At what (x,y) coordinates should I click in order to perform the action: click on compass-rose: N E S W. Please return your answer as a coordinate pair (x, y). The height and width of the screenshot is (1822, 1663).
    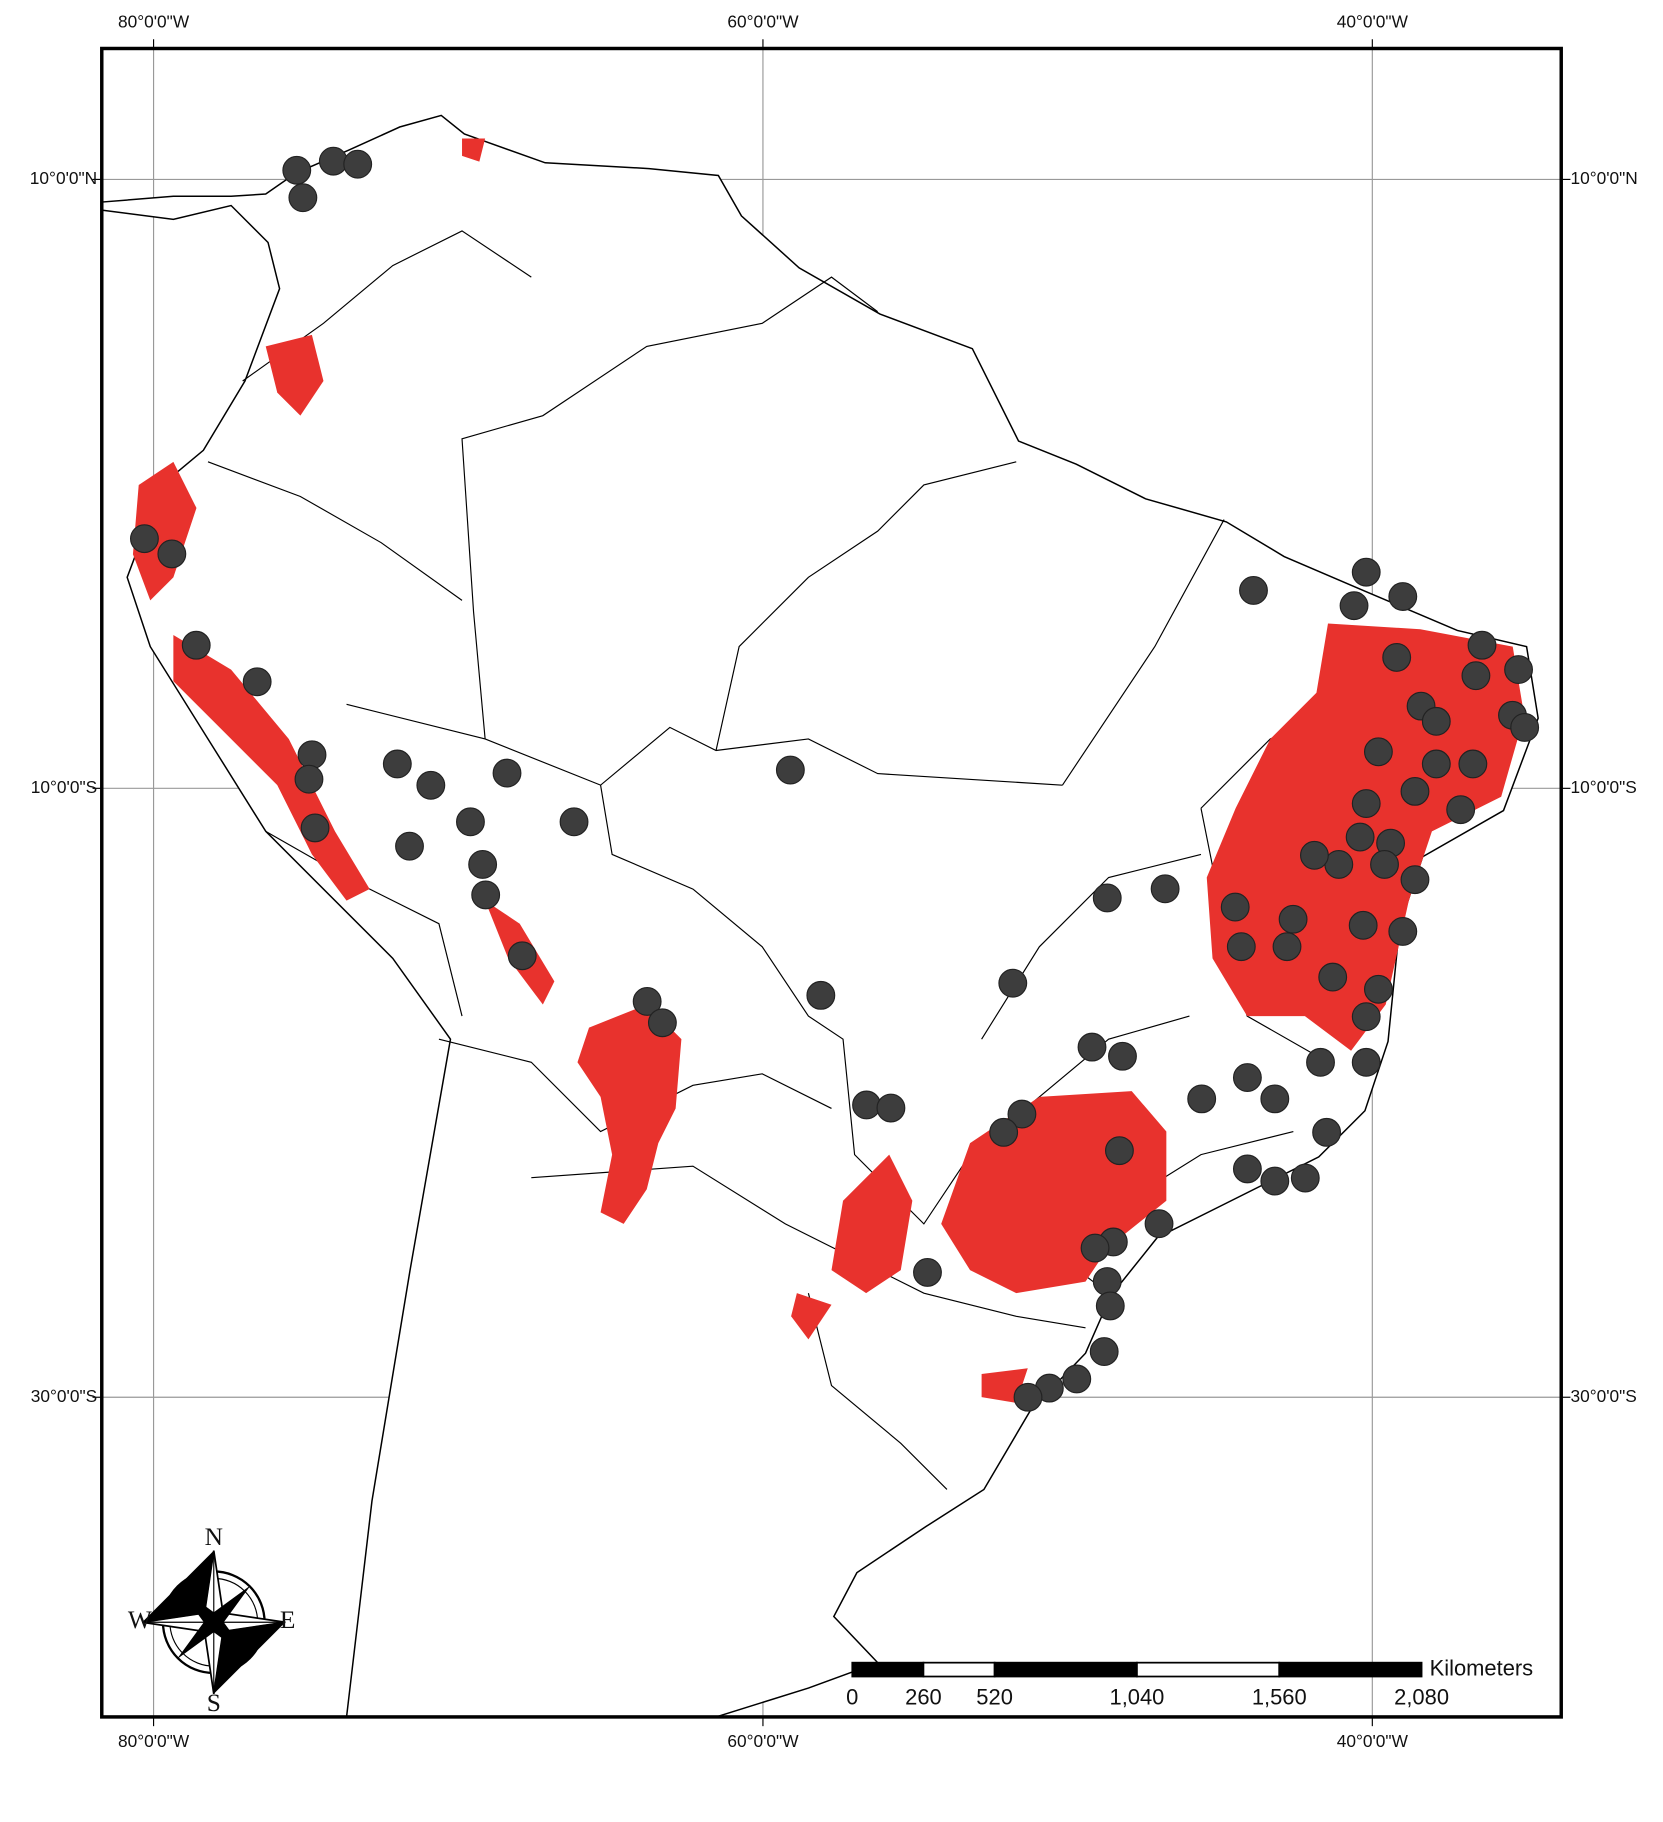
    Looking at the image, I should click on (212, 1620).